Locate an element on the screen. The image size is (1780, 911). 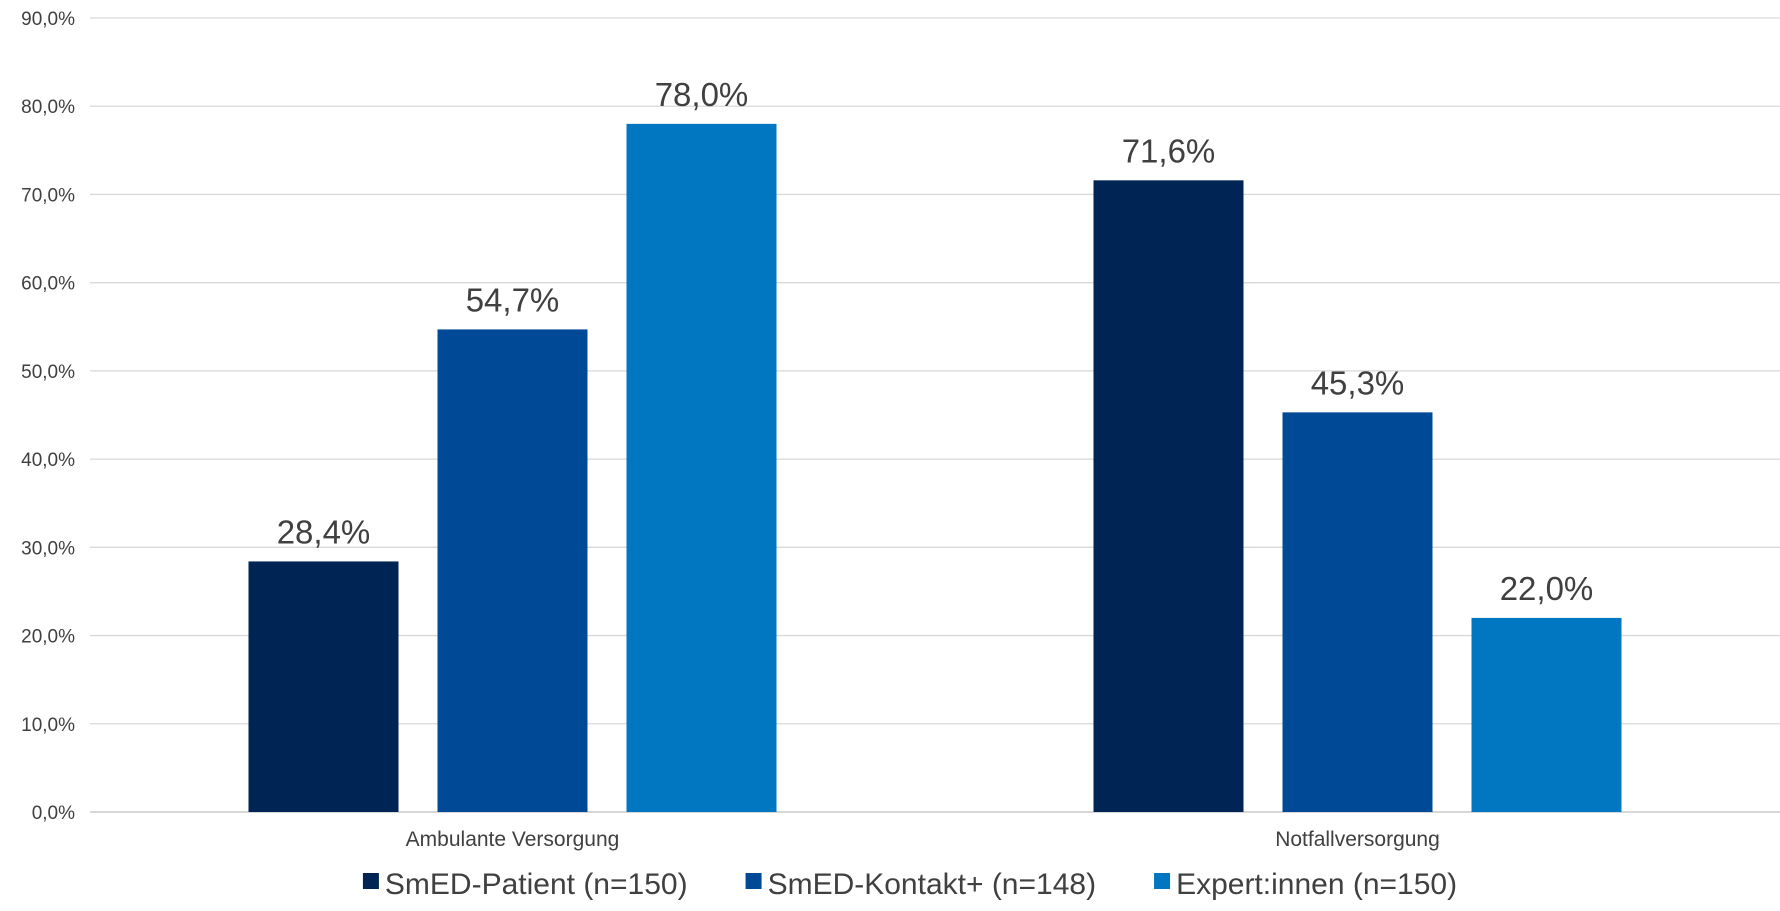
y-tick-label: 80,0% is located at coordinates (48, 107).